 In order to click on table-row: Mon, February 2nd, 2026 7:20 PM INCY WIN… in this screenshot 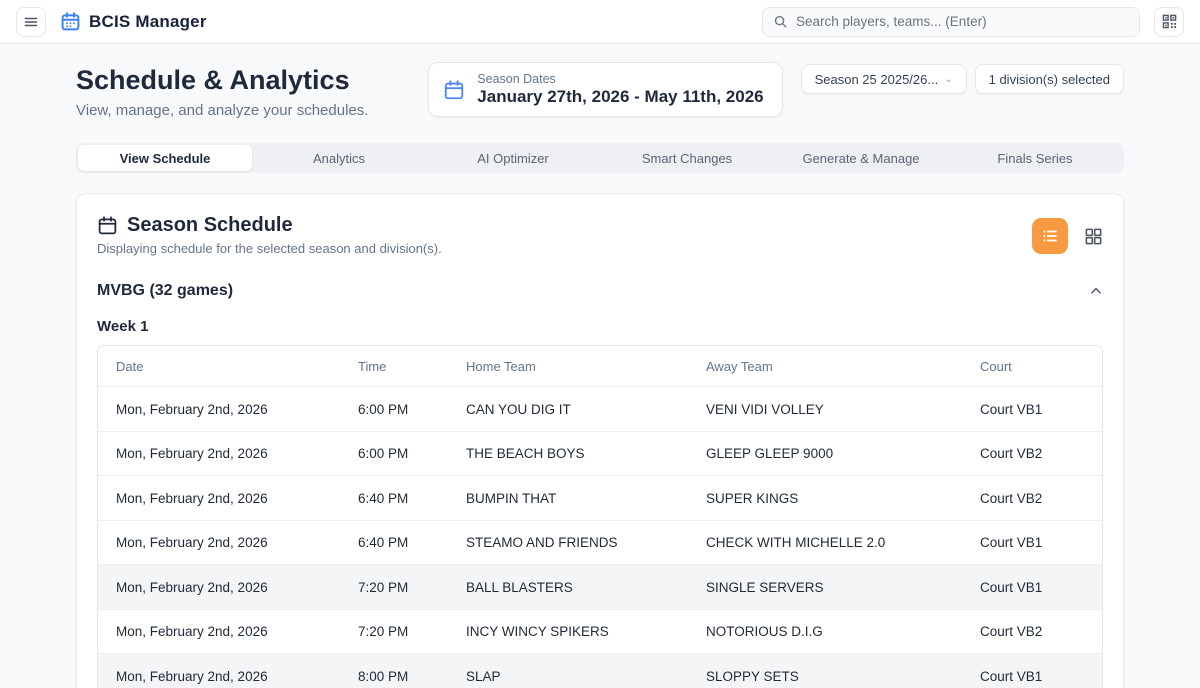, I will do `click(600, 631)`.